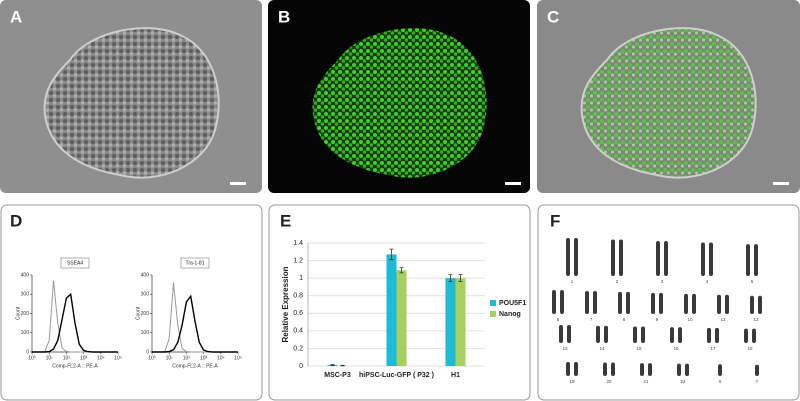 The image size is (800, 401). What do you see at coordinates (152, 358) in the screenshot?
I see `x-tick-label: 10⁰` at bounding box center [152, 358].